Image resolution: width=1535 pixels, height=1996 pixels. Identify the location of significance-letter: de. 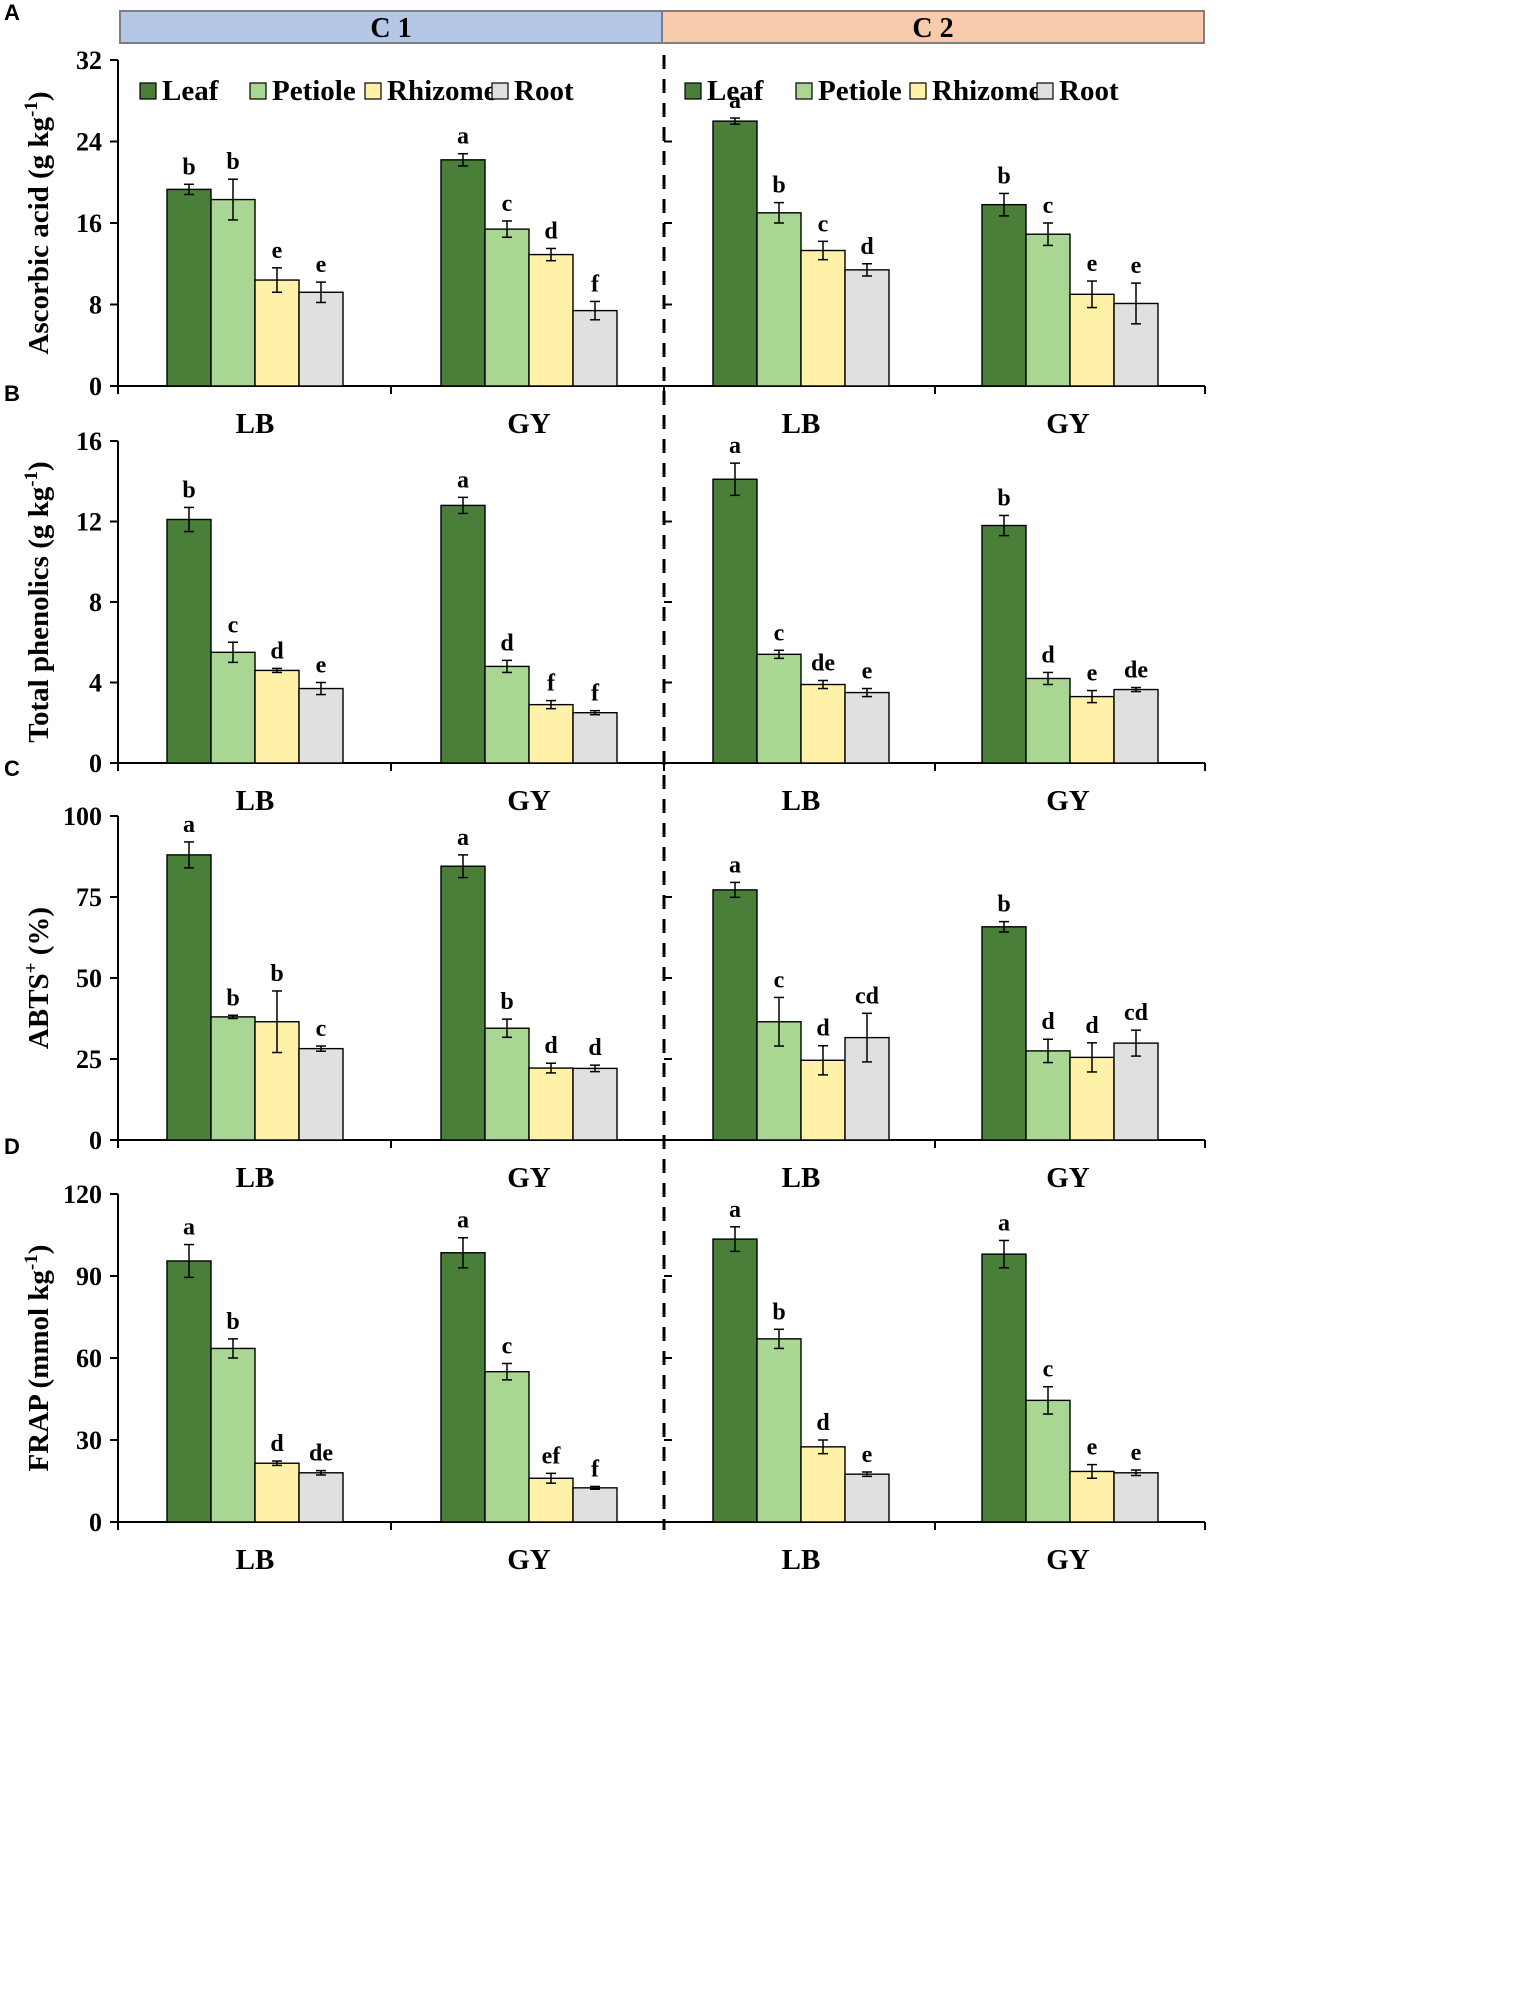
(823, 663).